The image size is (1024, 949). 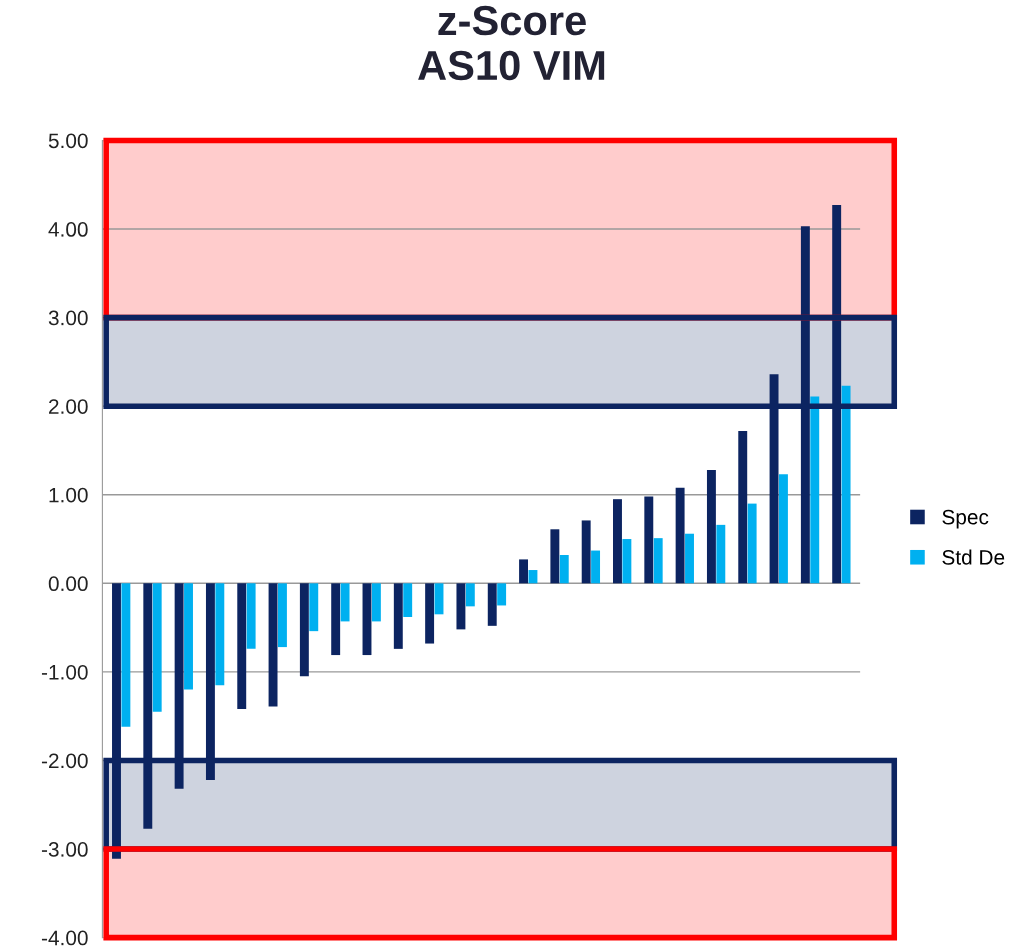 What do you see at coordinates (511, 43) in the screenshot?
I see `chart-title: z-Score AS10 VIM` at bounding box center [511, 43].